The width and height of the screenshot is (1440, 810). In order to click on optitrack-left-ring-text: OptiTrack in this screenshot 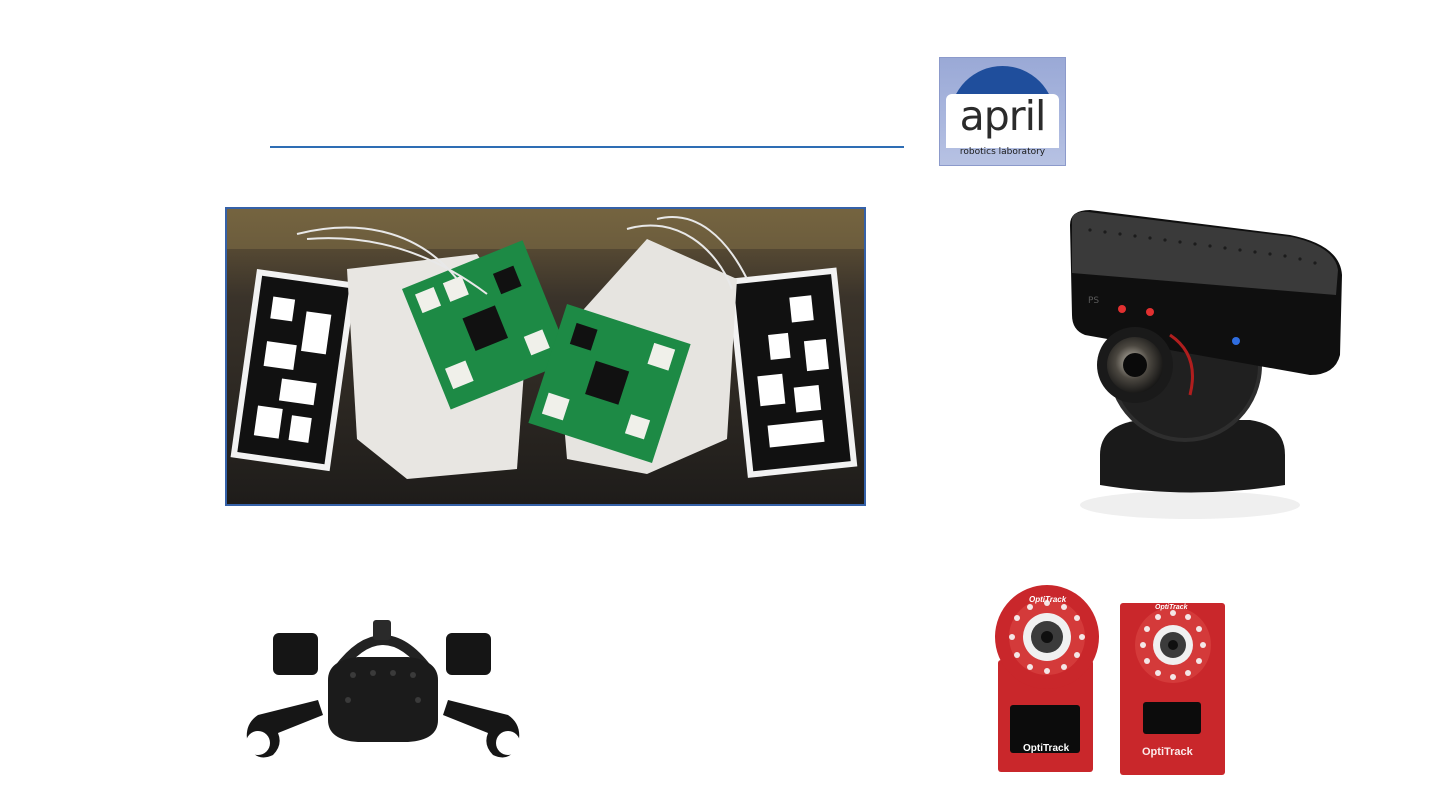, I will do `click(1048, 599)`.